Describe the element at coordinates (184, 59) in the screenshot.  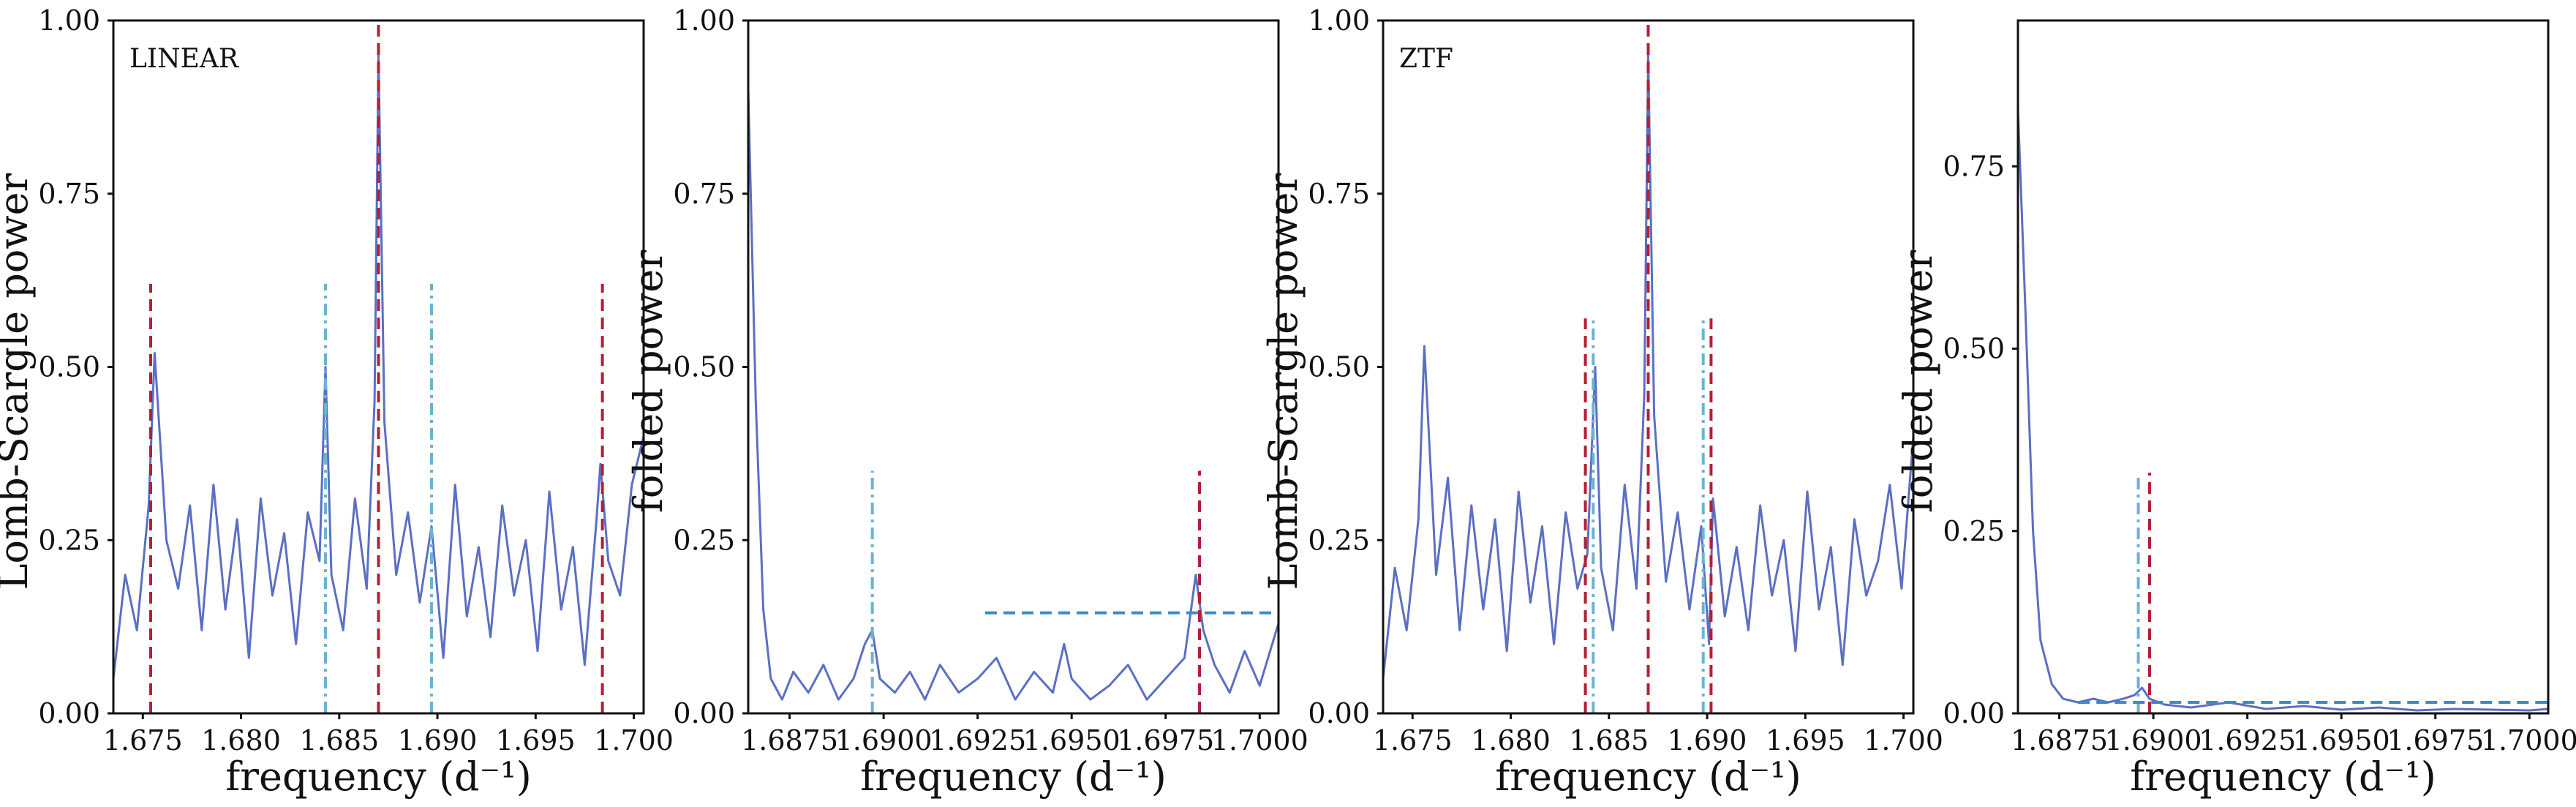
I see `panel-label: LINEAR` at that location.